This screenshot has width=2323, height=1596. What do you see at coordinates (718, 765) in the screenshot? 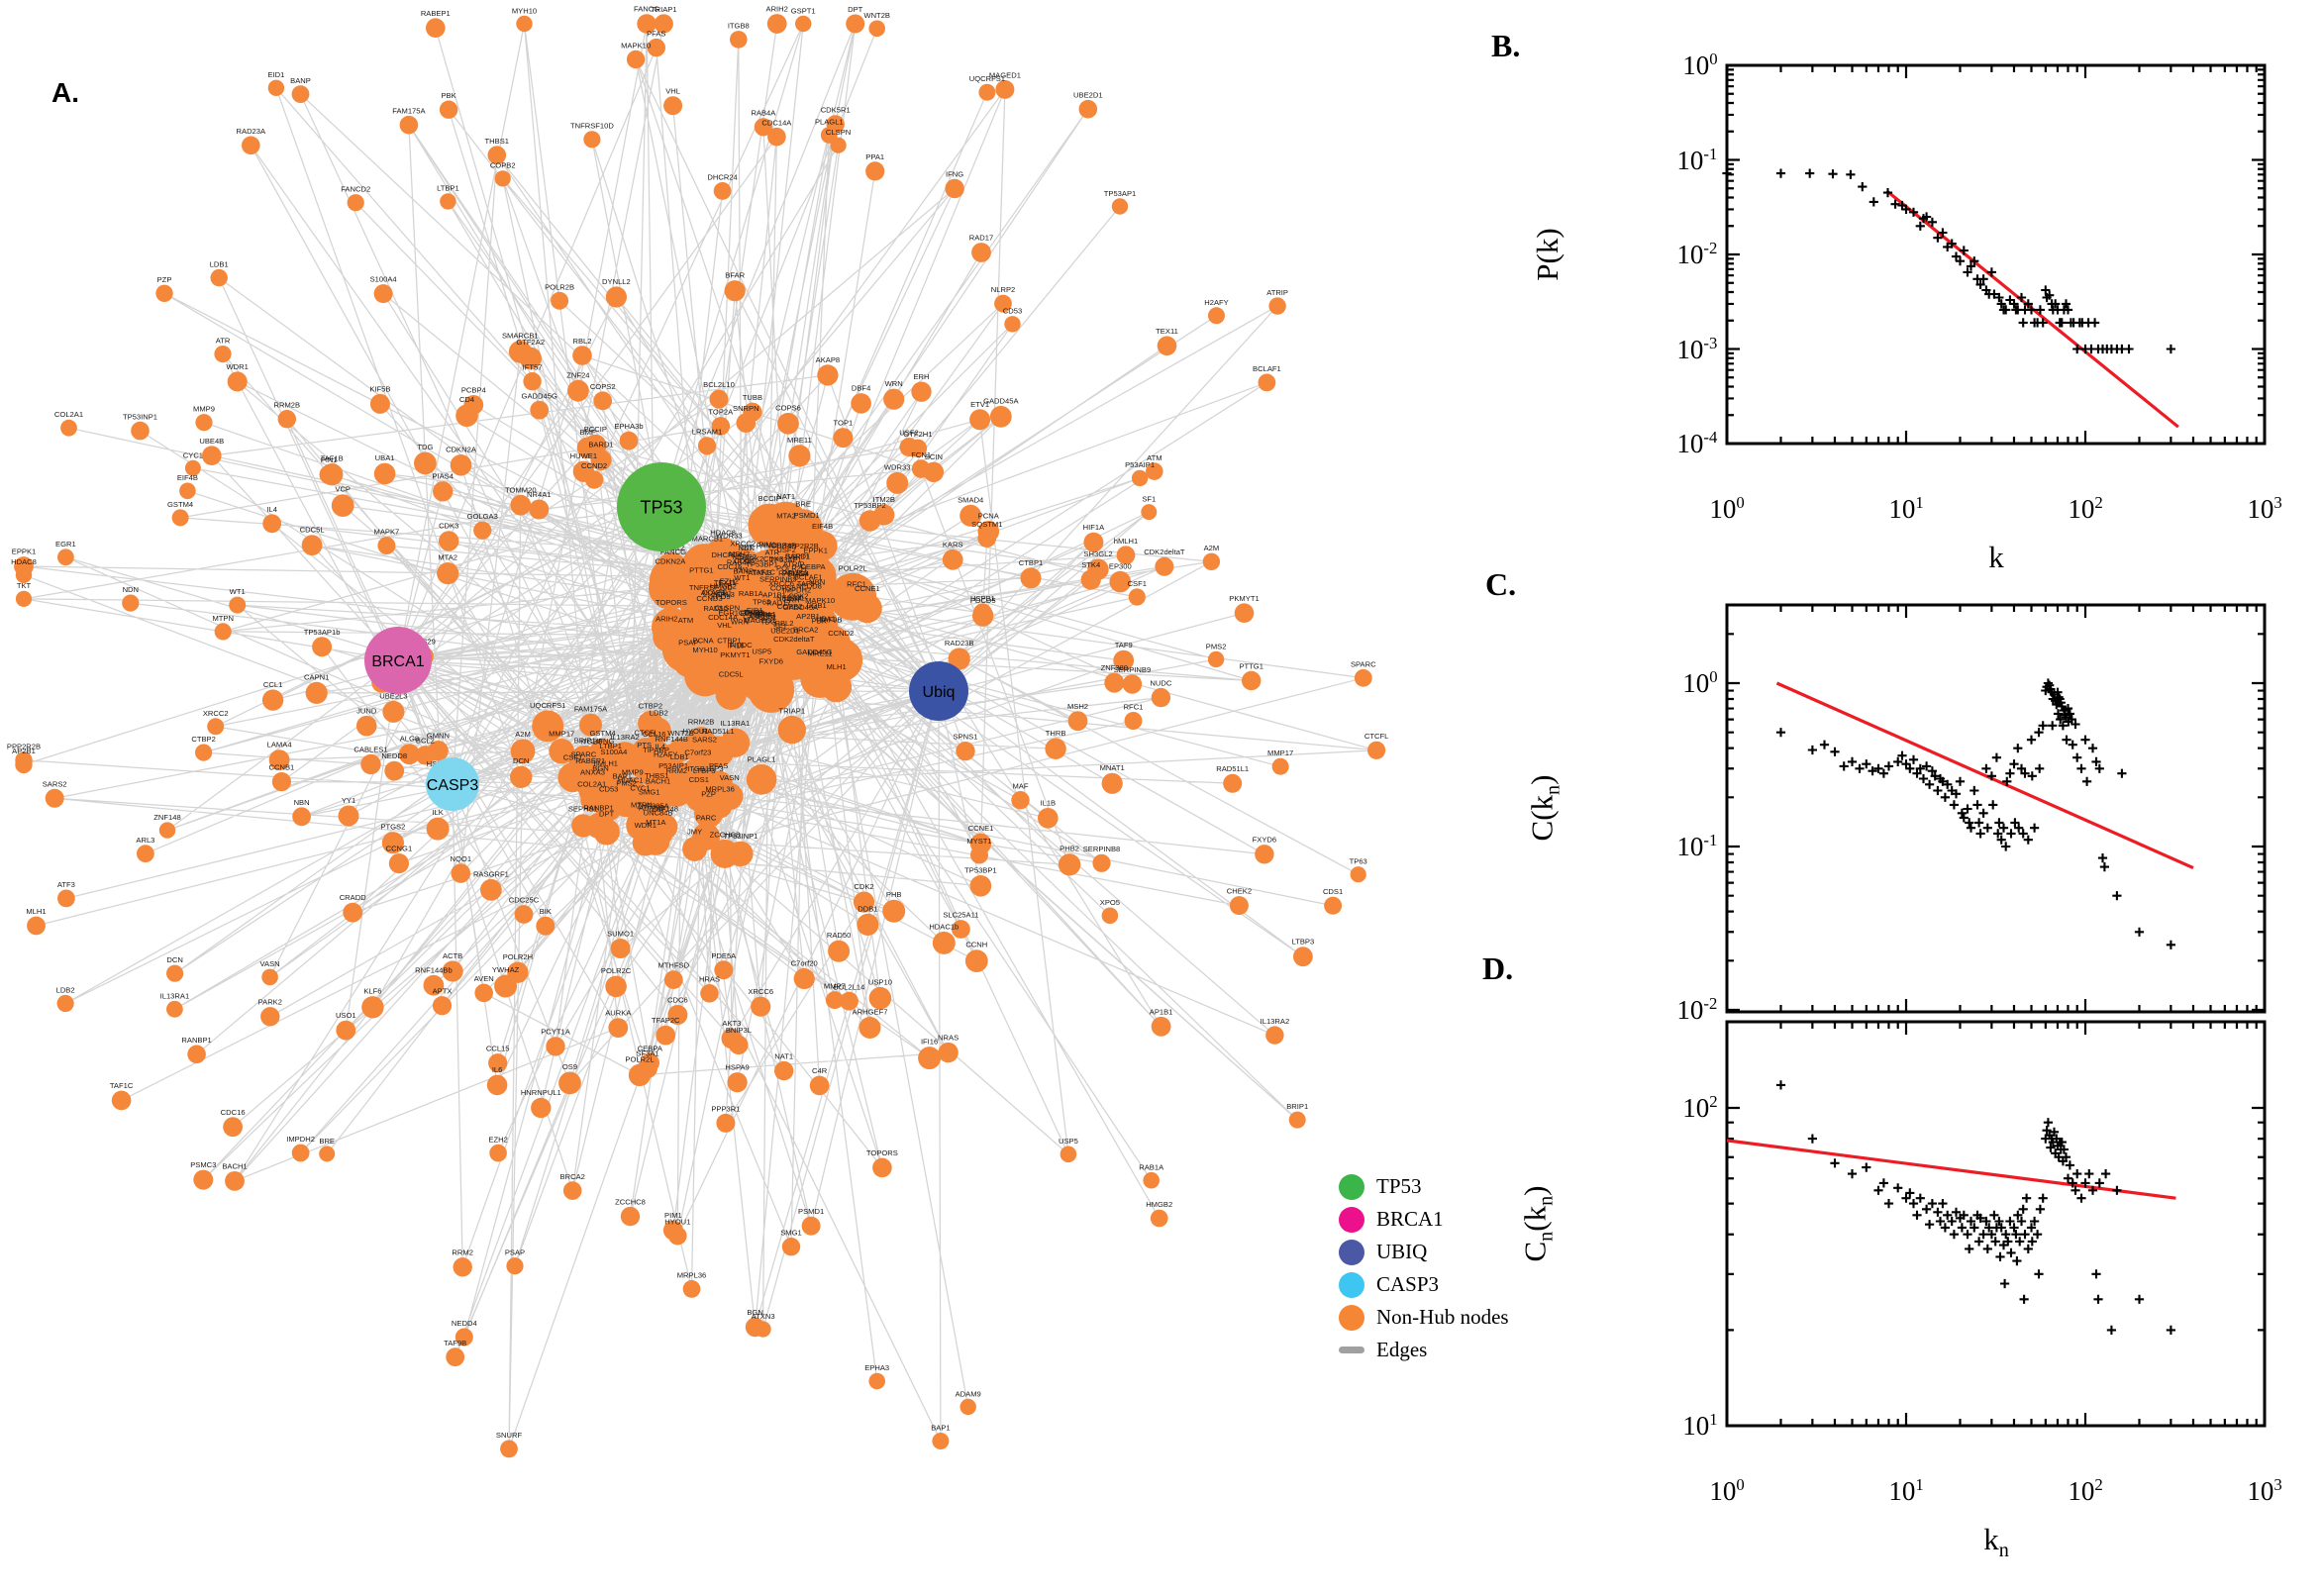
I see `network-node-label: PFAS` at bounding box center [718, 765].